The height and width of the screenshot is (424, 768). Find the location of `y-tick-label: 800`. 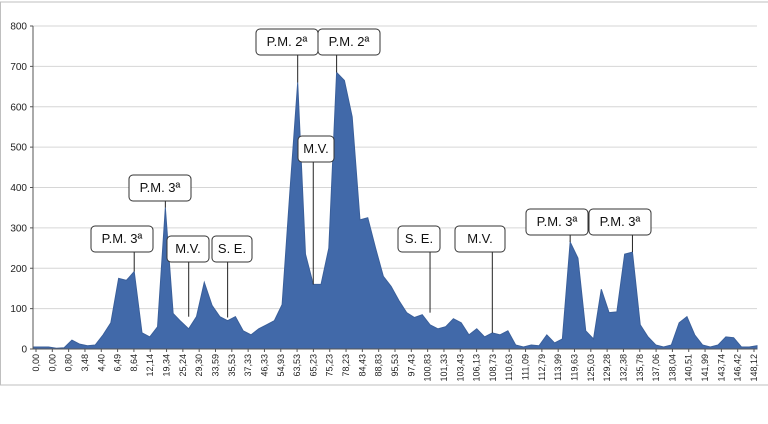

y-tick-label: 800 is located at coordinates (18, 27).